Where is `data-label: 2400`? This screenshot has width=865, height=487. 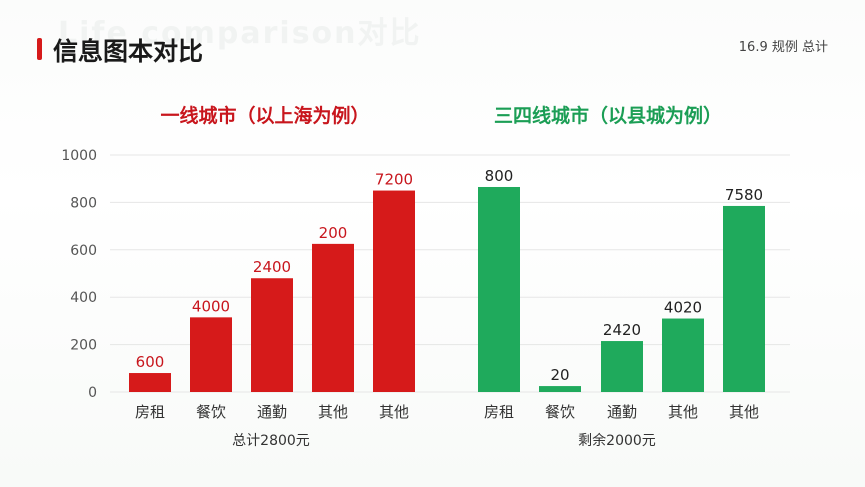 data-label: 2400 is located at coordinates (272, 267).